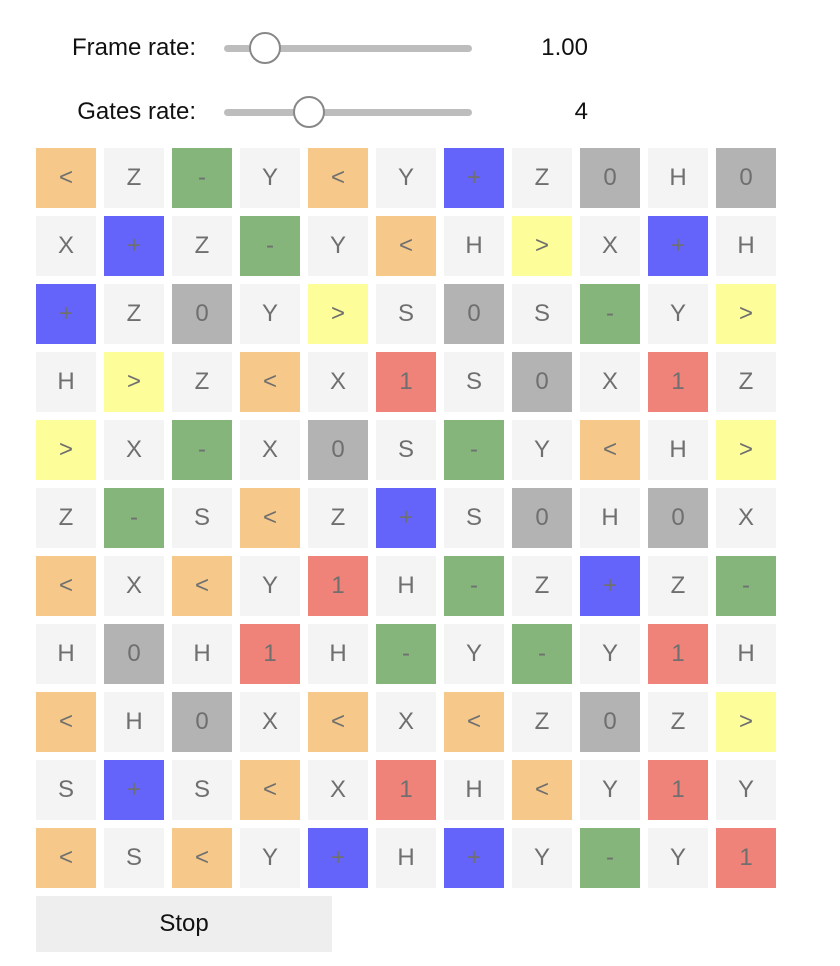  Describe the element at coordinates (133, 47) in the screenshot. I see `frame-rate-label: Frame rate:` at that location.